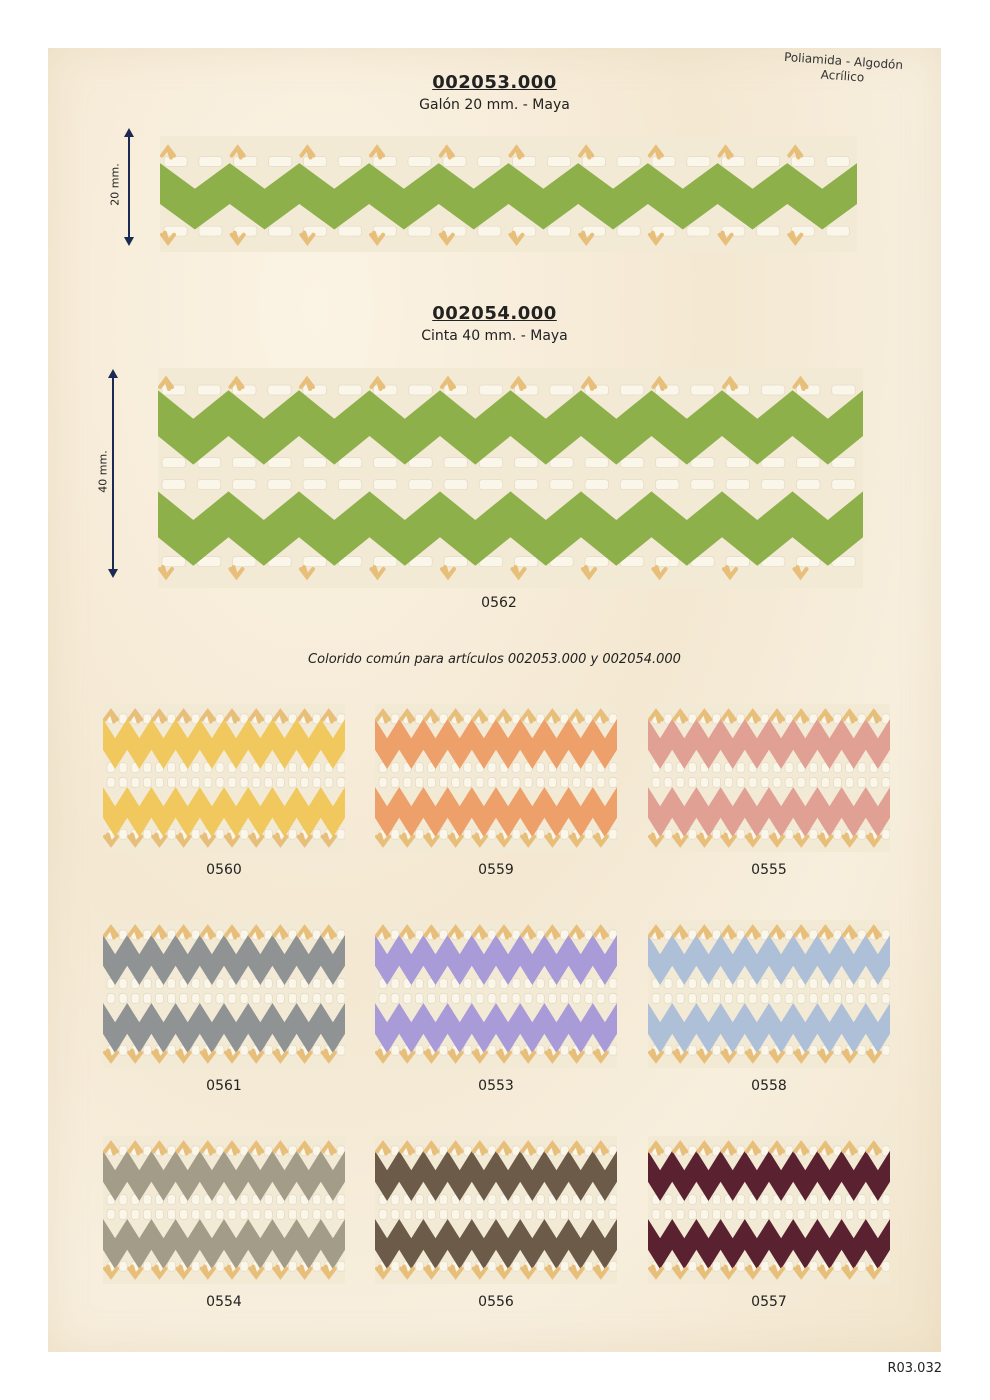 The image size is (990, 1400). I want to click on colourway-code-0561: 0561, so click(224, 1086).